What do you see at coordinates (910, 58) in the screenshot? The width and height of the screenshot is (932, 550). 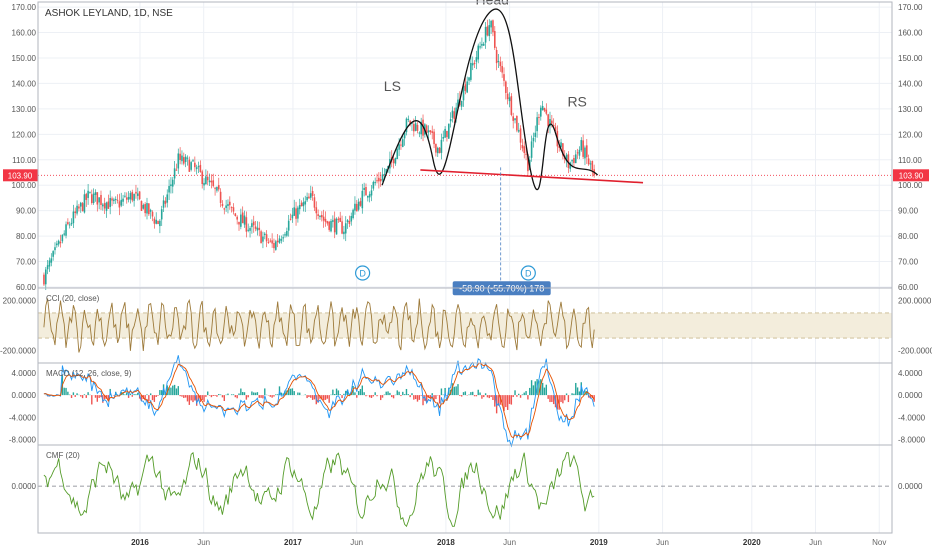 I see `price-tick-label-right: 150.00` at bounding box center [910, 58].